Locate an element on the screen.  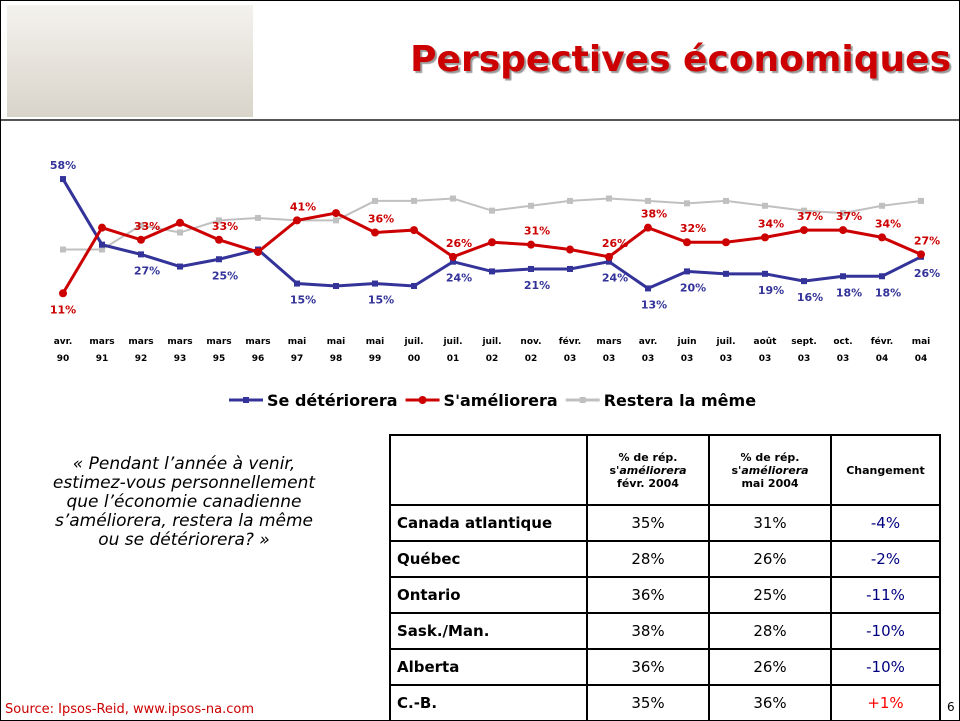
x-tick-label: avr. 03 is located at coordinates (648, 350).